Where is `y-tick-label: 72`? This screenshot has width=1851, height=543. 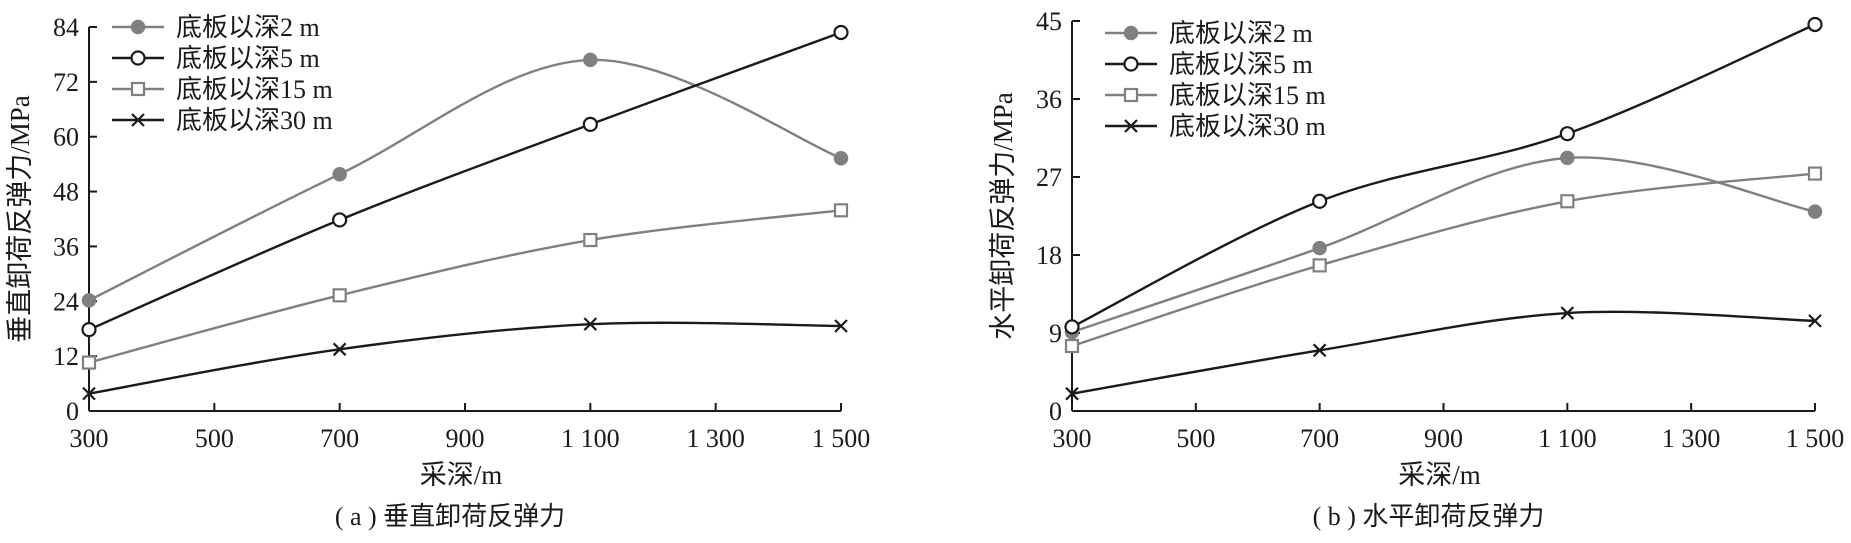
y-tick-label: 72 is located at coordinates (66, 82).